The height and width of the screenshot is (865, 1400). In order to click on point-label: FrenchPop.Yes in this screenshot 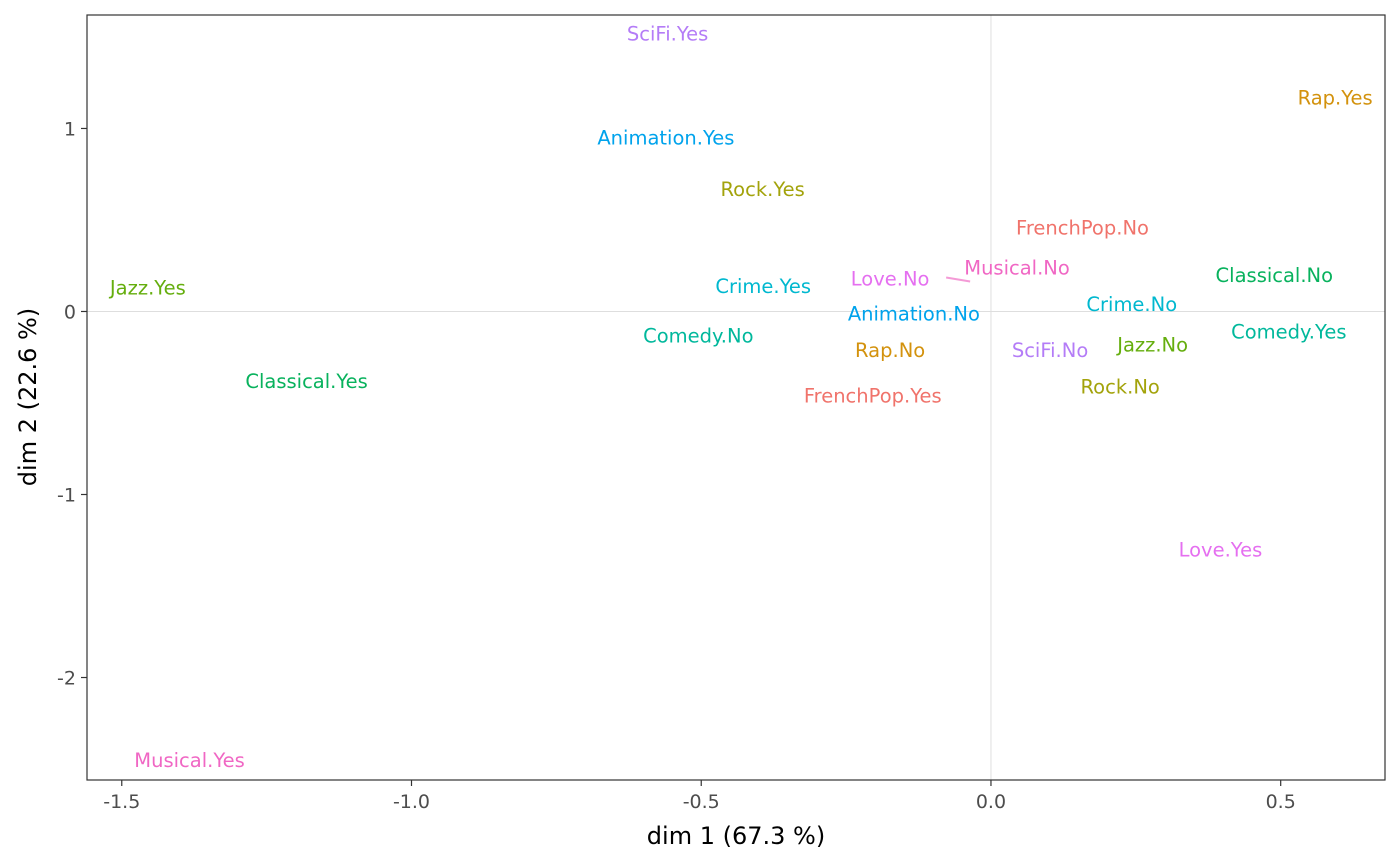, I will do `click(873, 396)`.